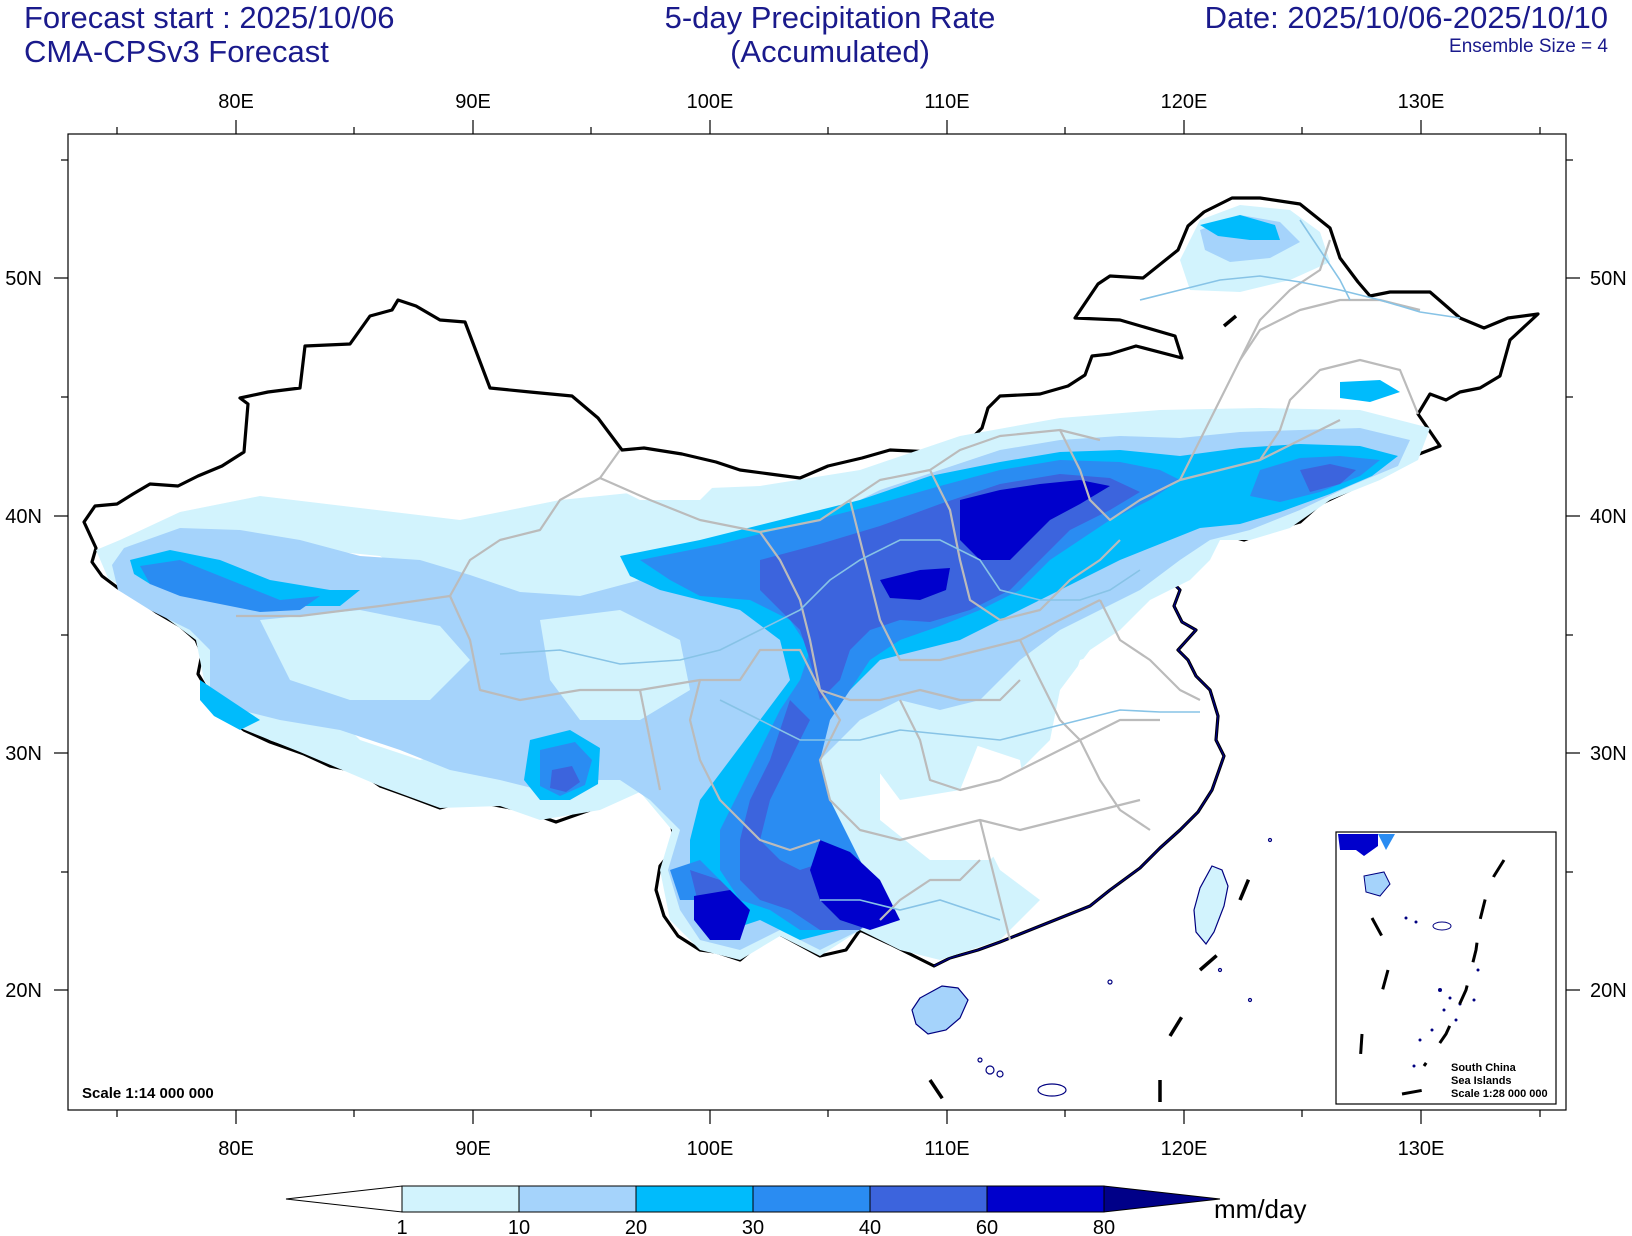 The height and width of the screenshot is (1236, 1632). I want to click on forecast-start-label: Forecast start : 2025/10/06, so click(209, 17).